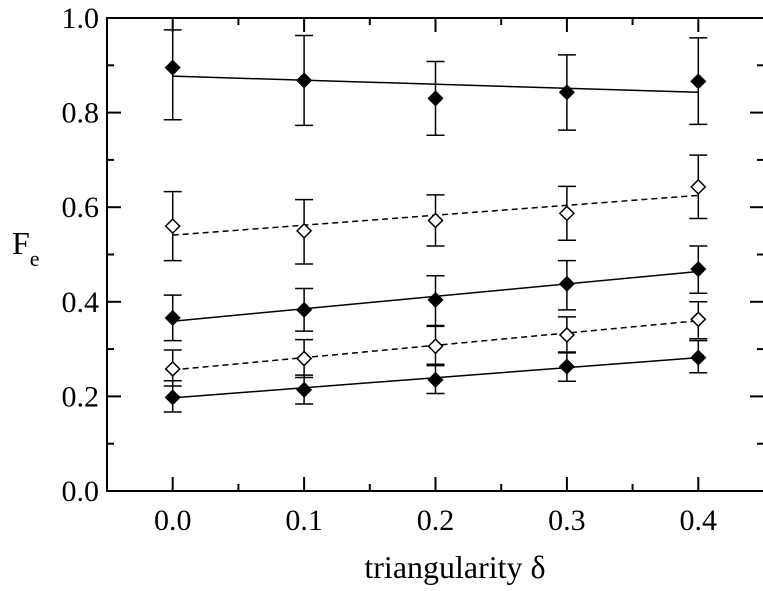 This screenshot has height=591, width=763. I want to click on y-axis-title: Fe, so click(26, 248).